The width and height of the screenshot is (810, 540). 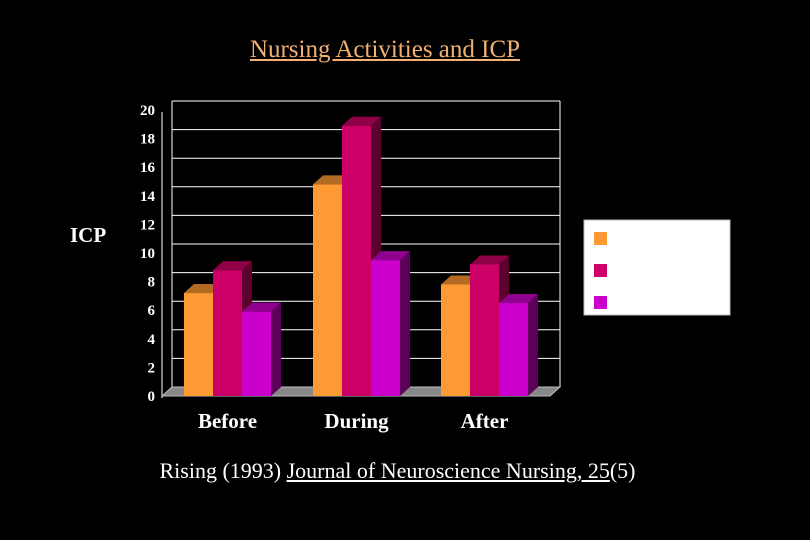 I want to click on y-tick-label: 2, so click(x=152, y=368).